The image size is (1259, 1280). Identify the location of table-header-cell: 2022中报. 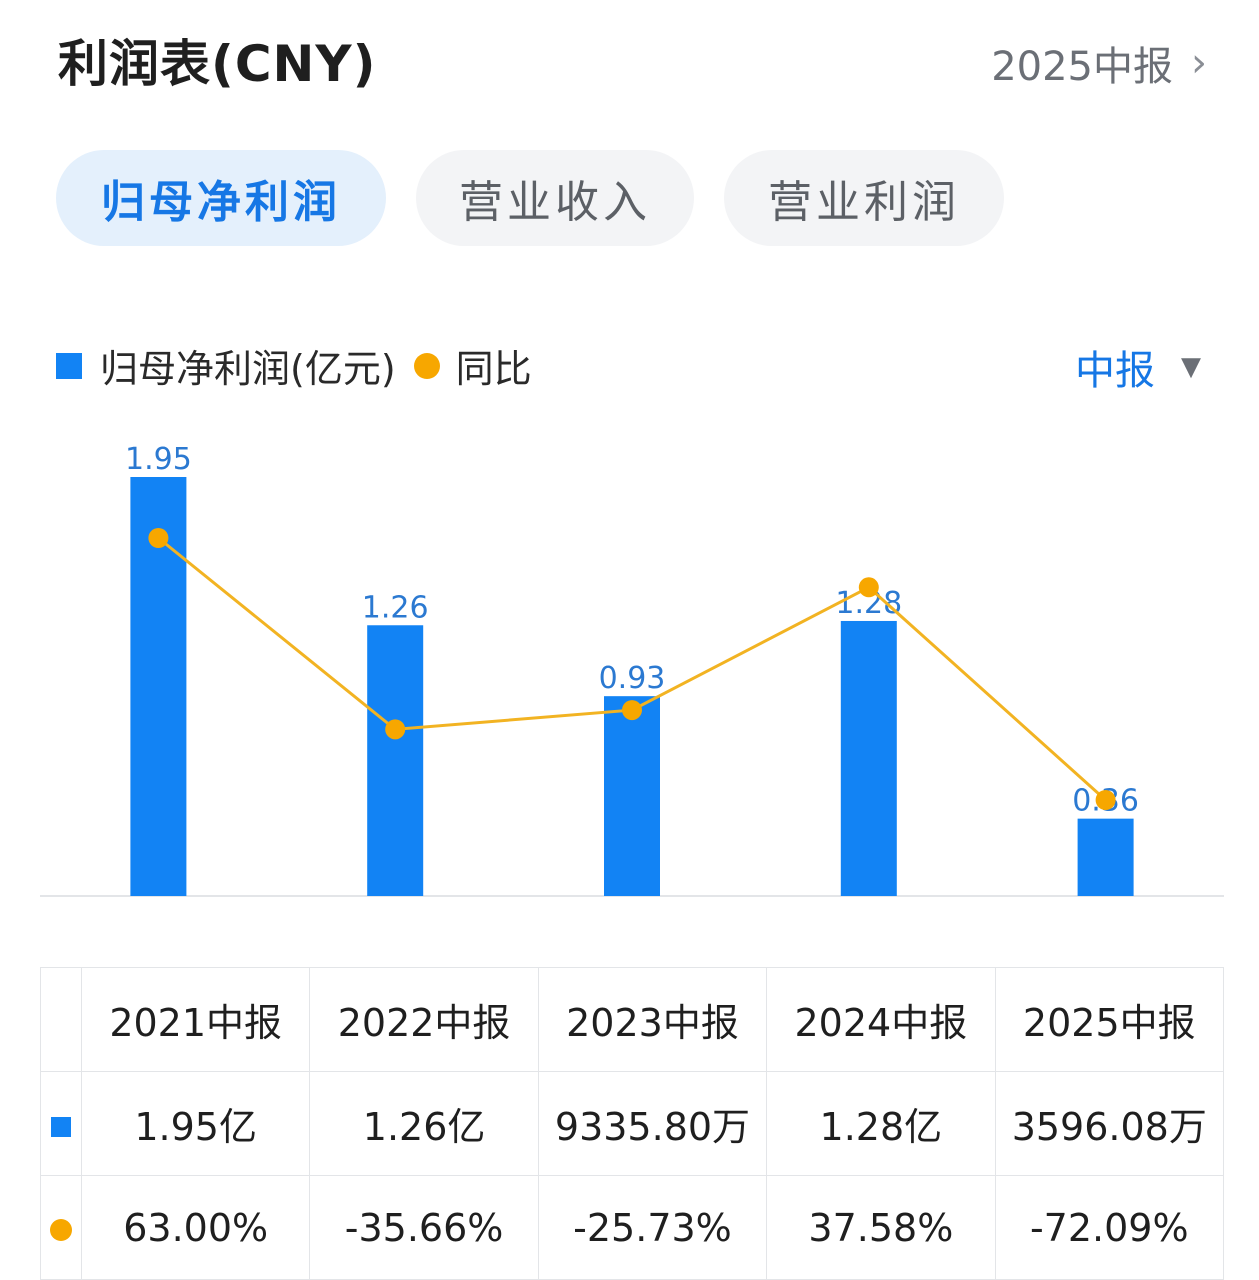
(424, 1019).